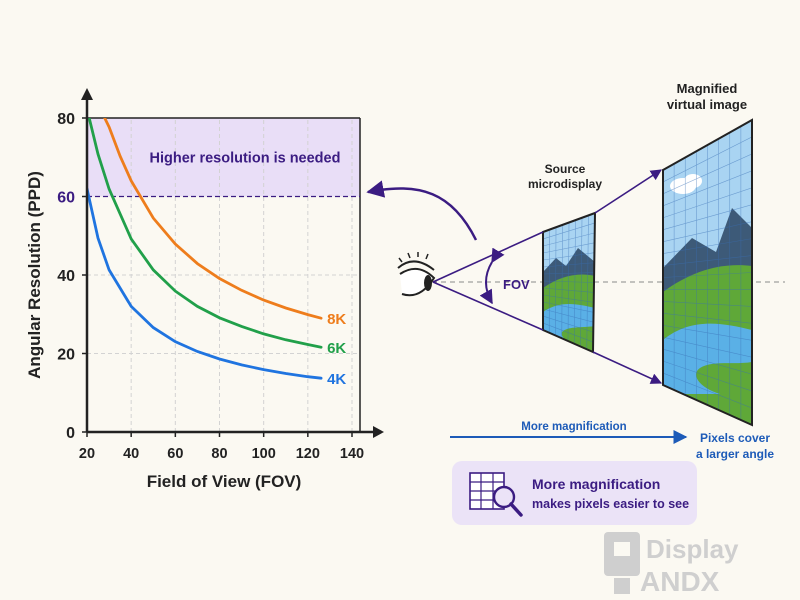 The height and width of the screenshot is (600, 800). I want to click on watermark-logo: Display ANDX, so click(671, 564).